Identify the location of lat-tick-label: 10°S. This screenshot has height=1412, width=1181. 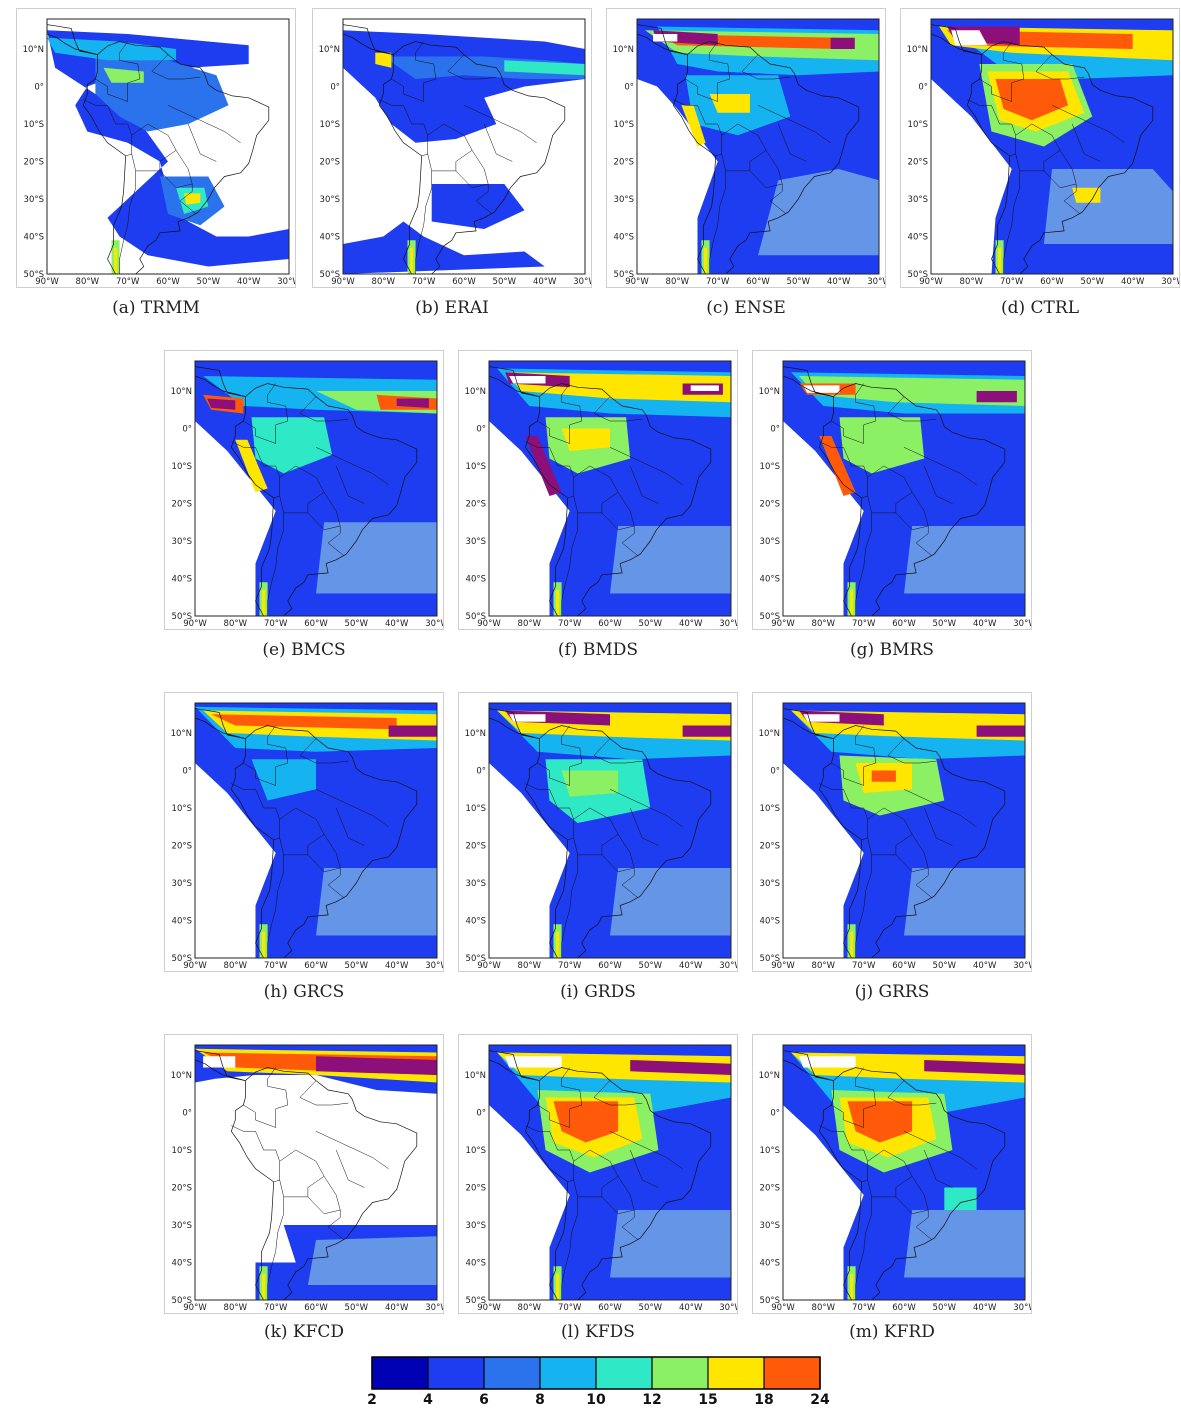
(476, 1151).